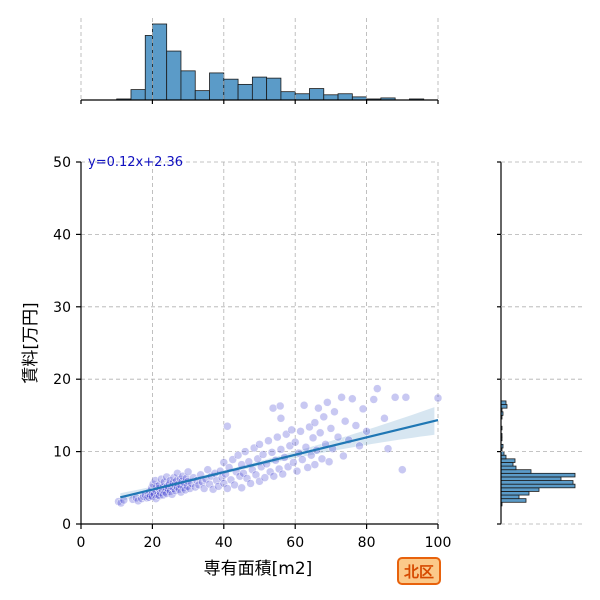  I want to click on y-tick-label: 0, so click(66, 525).